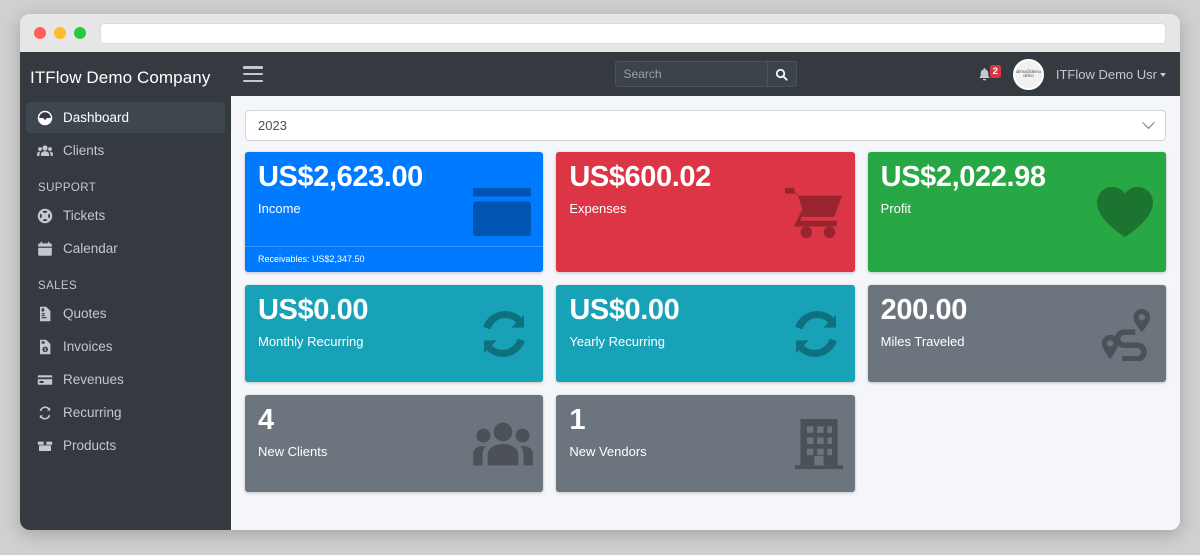 This screenshot has width=1200, height=555. I want to click on sidebar-item-clients: Clients, so click(125, 150).